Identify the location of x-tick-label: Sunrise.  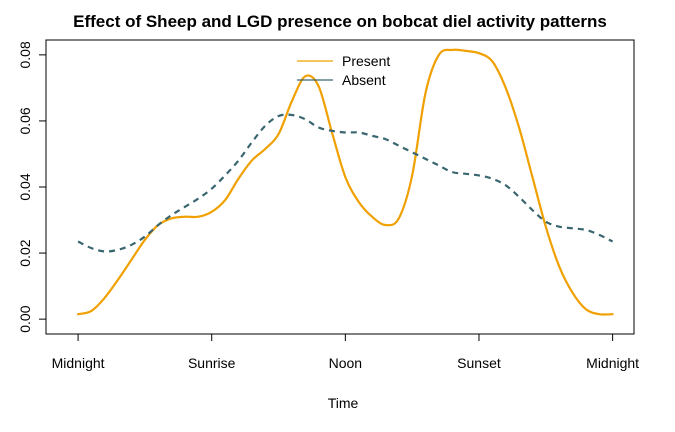
(212, 363).